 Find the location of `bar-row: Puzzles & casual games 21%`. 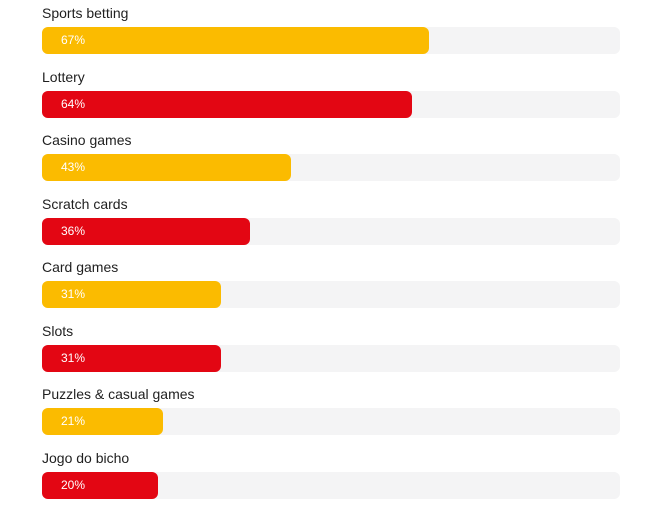

bar-row: Puzzles & casual games 21% is located at coordinates (331, 410).